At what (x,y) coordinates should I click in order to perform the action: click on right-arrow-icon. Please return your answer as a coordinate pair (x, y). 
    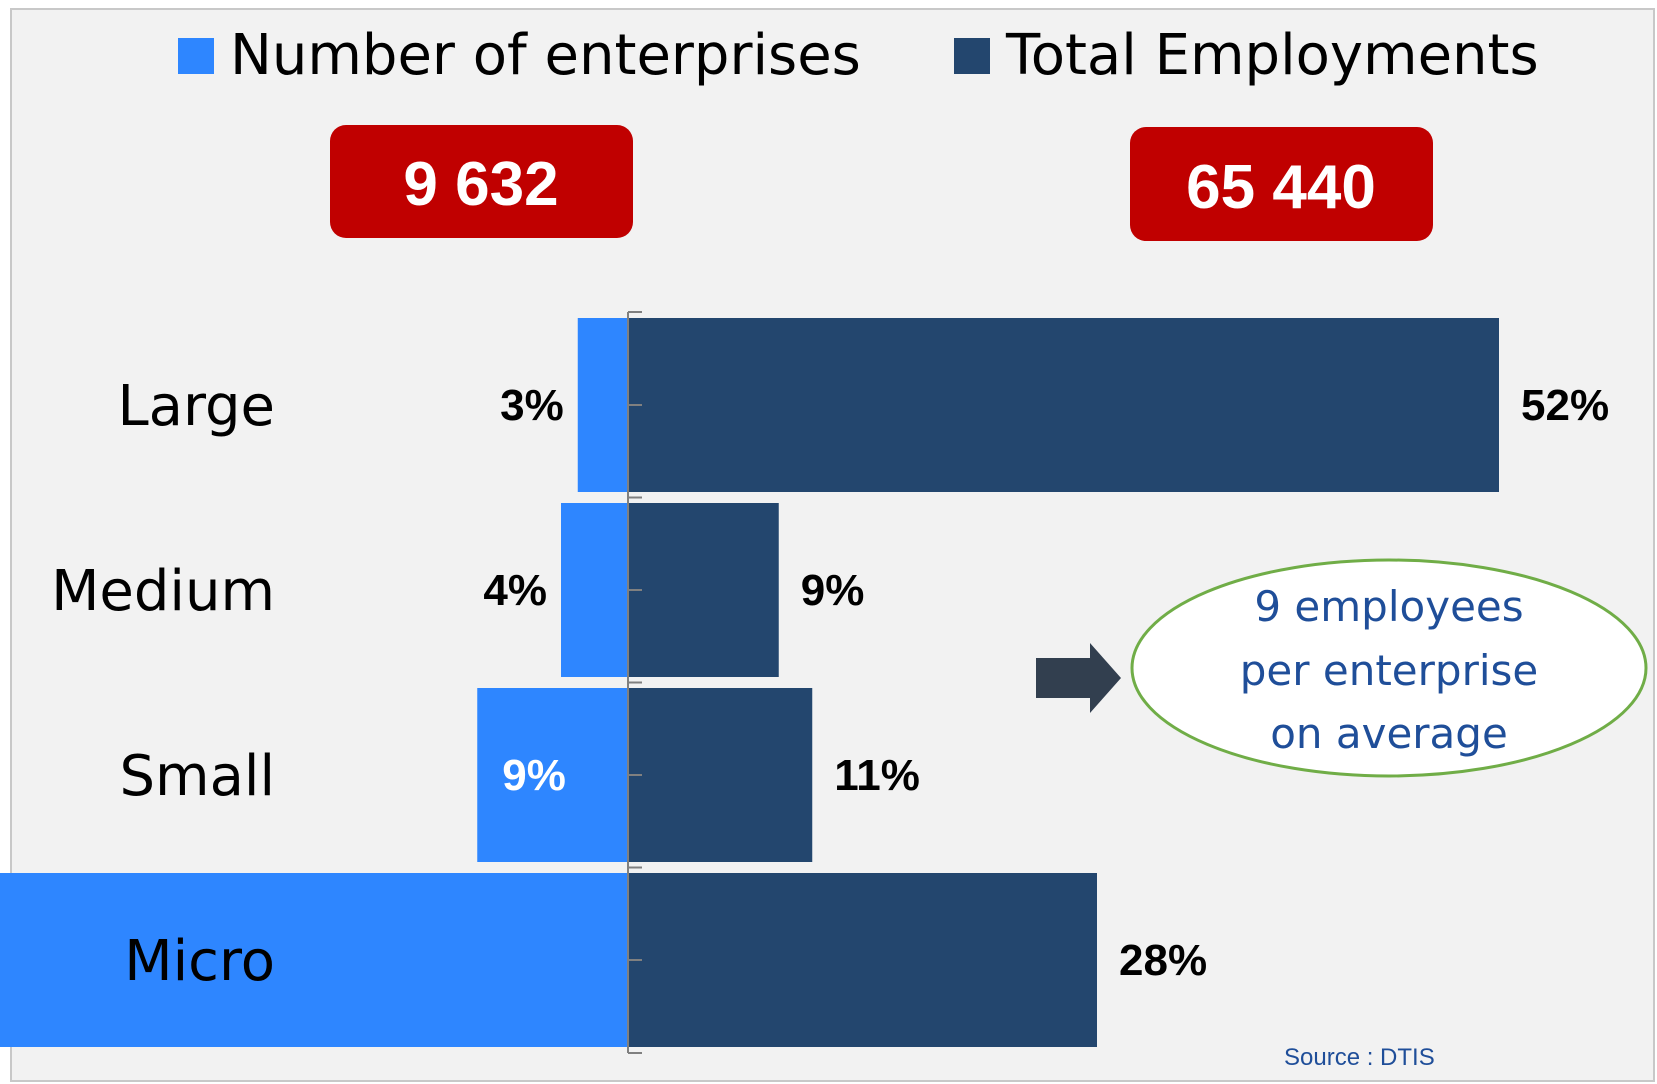
    Looking at the image, I should click on (1078, 678).